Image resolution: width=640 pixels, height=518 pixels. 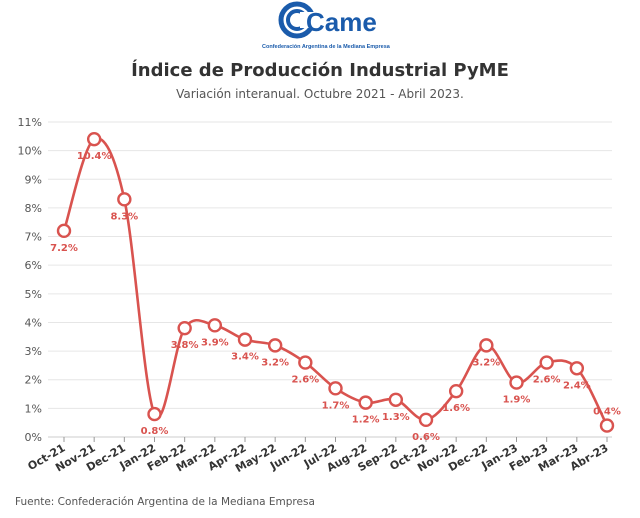 I want to click on data-label: 0.4%, so click(x=607, y=412).